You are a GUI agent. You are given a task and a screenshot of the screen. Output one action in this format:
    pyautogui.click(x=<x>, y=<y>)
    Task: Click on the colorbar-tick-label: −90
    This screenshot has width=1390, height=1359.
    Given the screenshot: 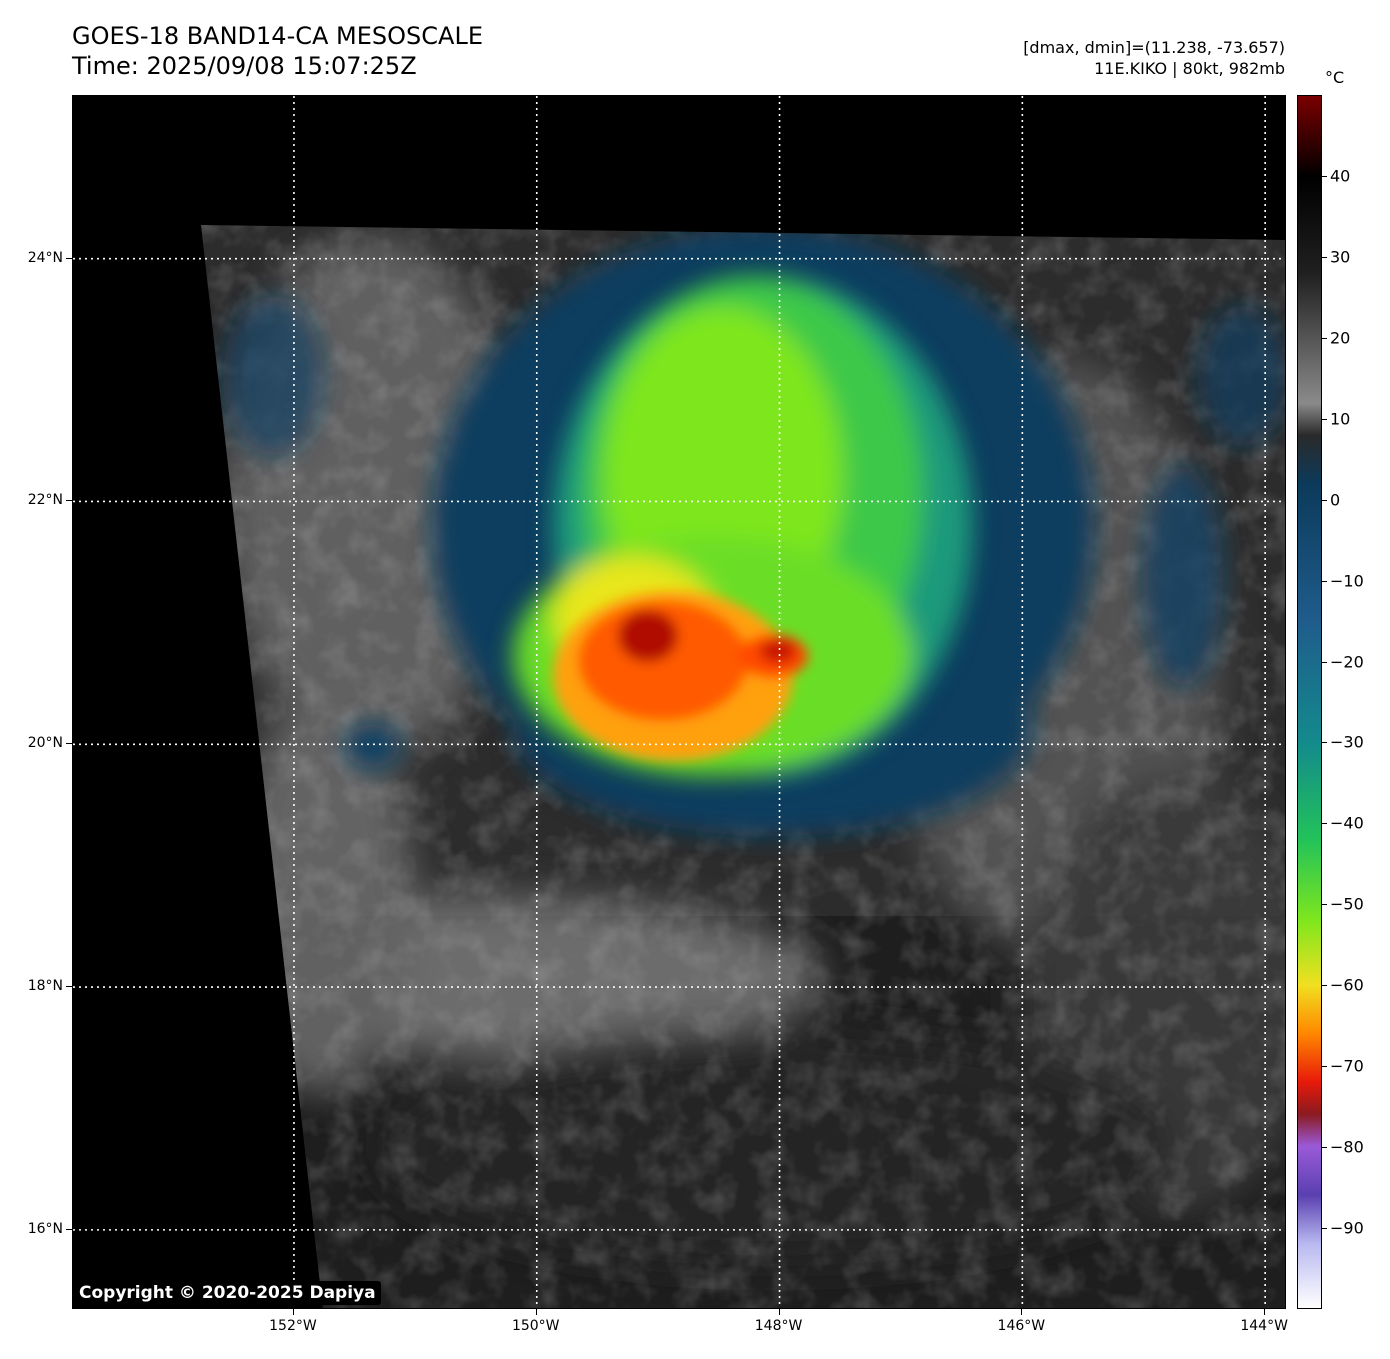 What is the action you would take?
    pyautogui.click(x=1347, y=1228)
    